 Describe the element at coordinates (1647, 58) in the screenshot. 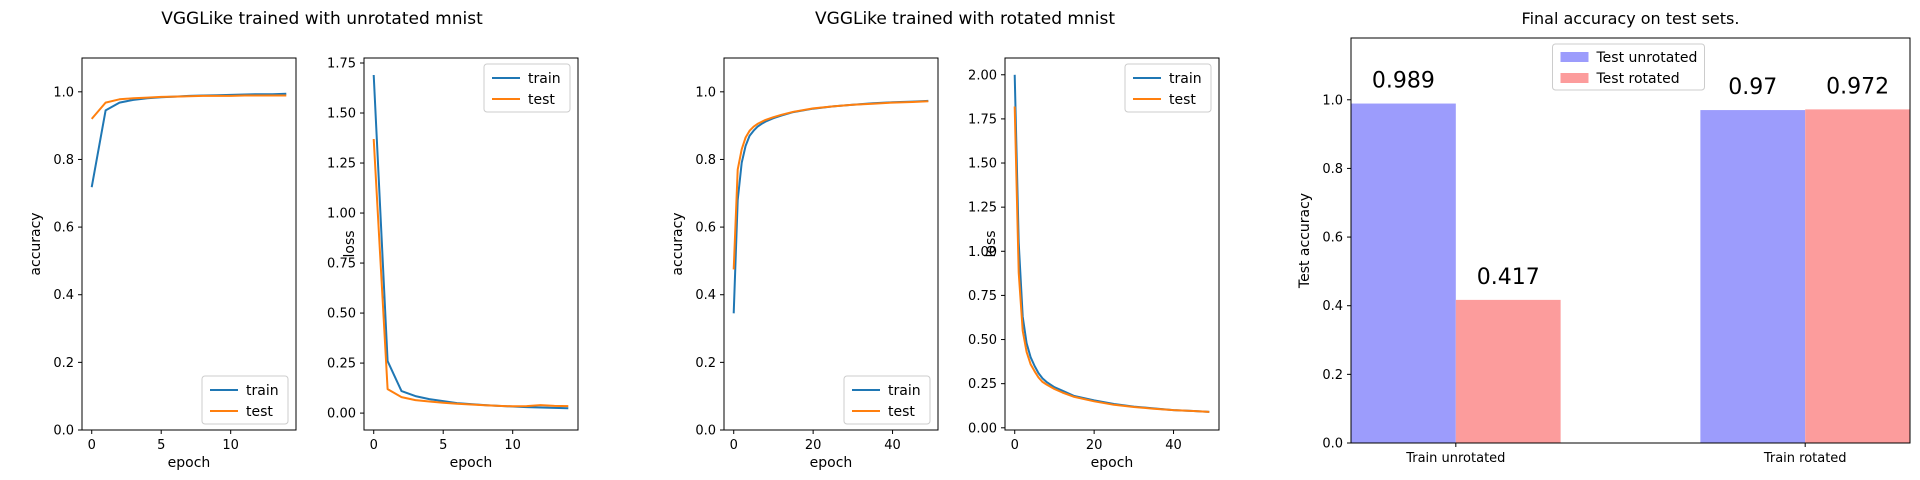

I see `legend-label: Test unrotated` at that location.